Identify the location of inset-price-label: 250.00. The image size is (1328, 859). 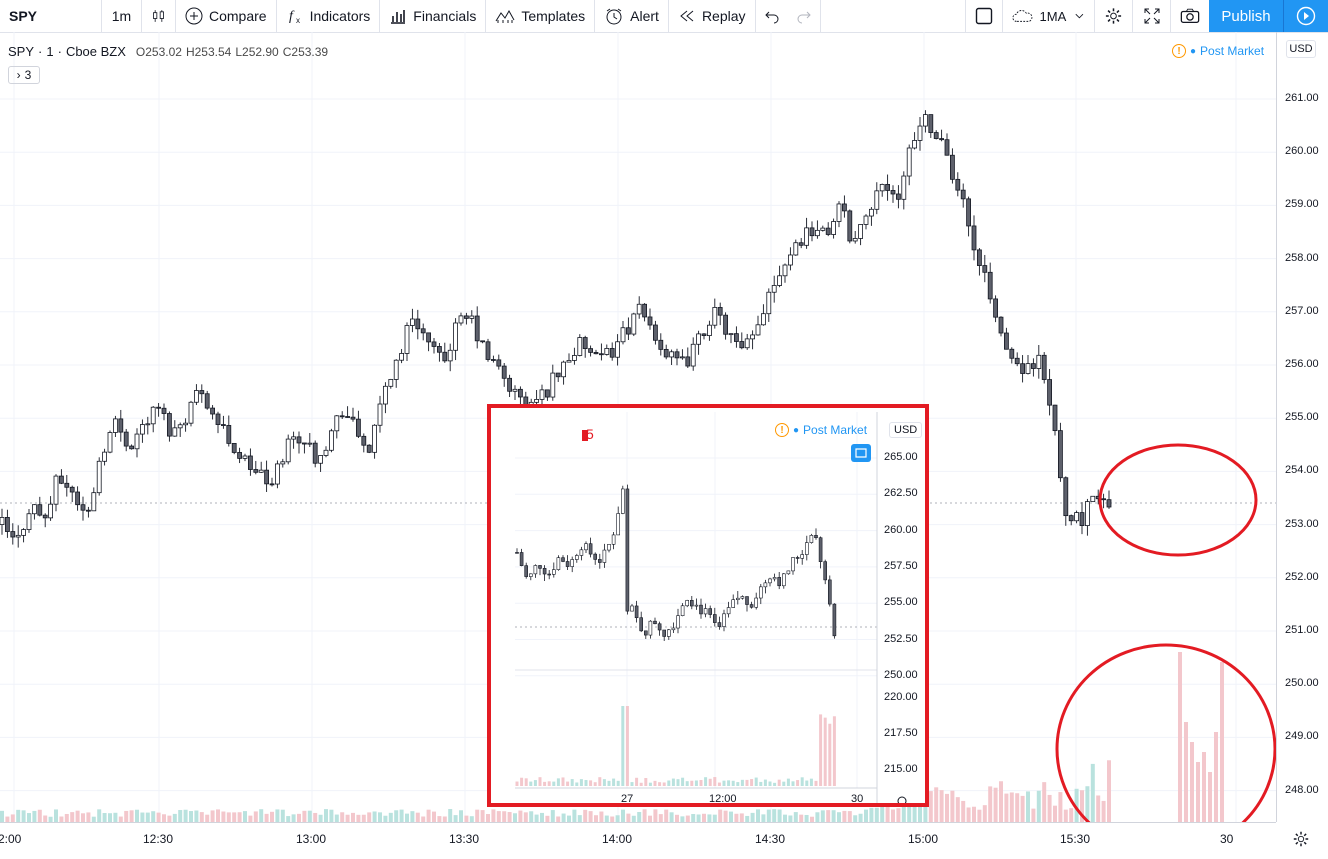
(901, 674).